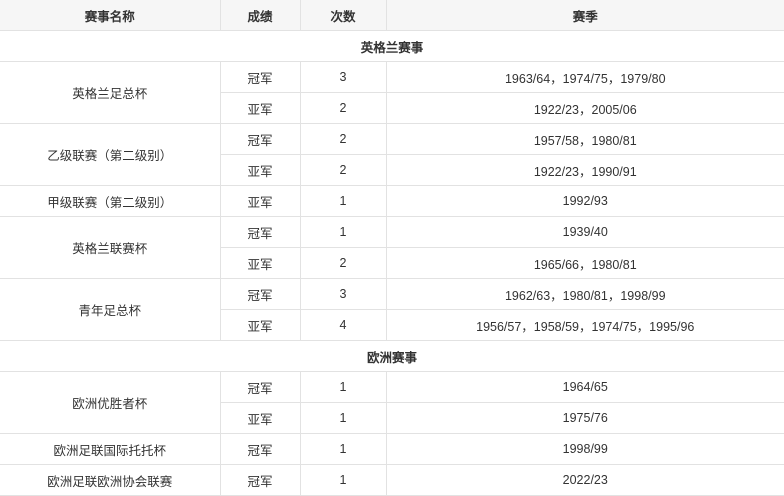  I want to click on seasons-cell: 1964/65, so click(585, 387).